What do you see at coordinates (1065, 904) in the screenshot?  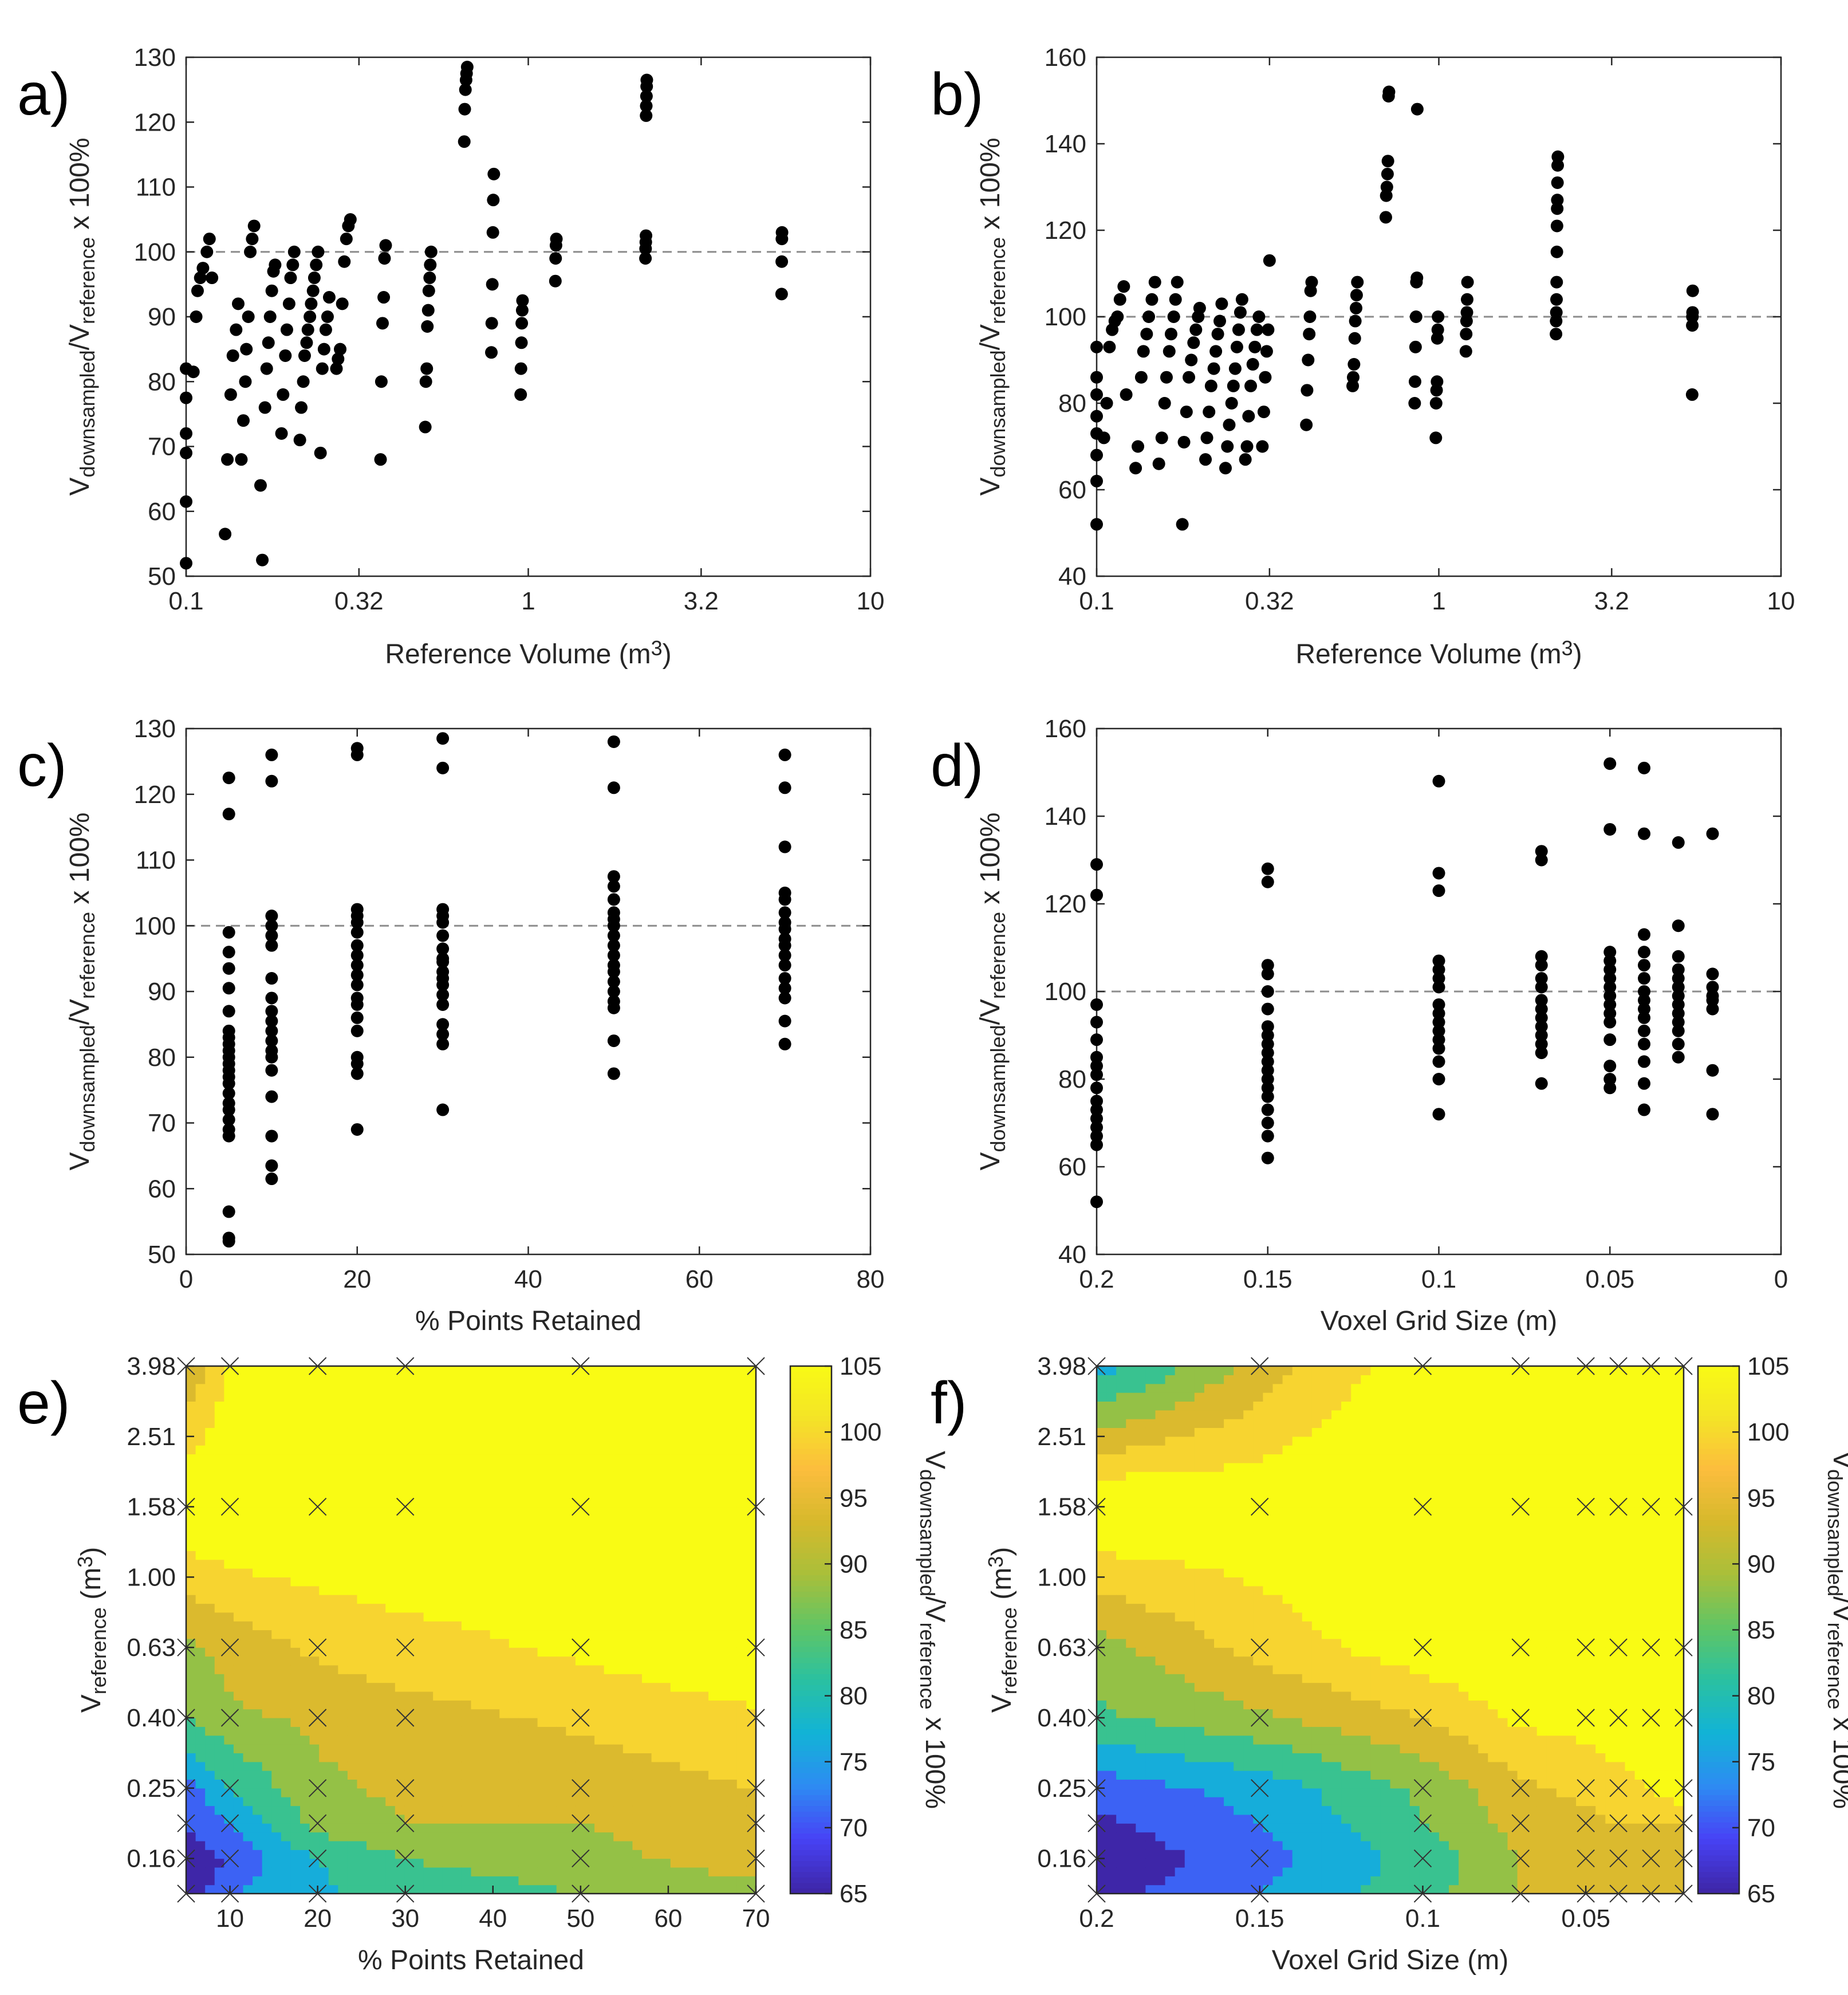 I see `y-tick-label: 120` at bounding box center [1065, 904].